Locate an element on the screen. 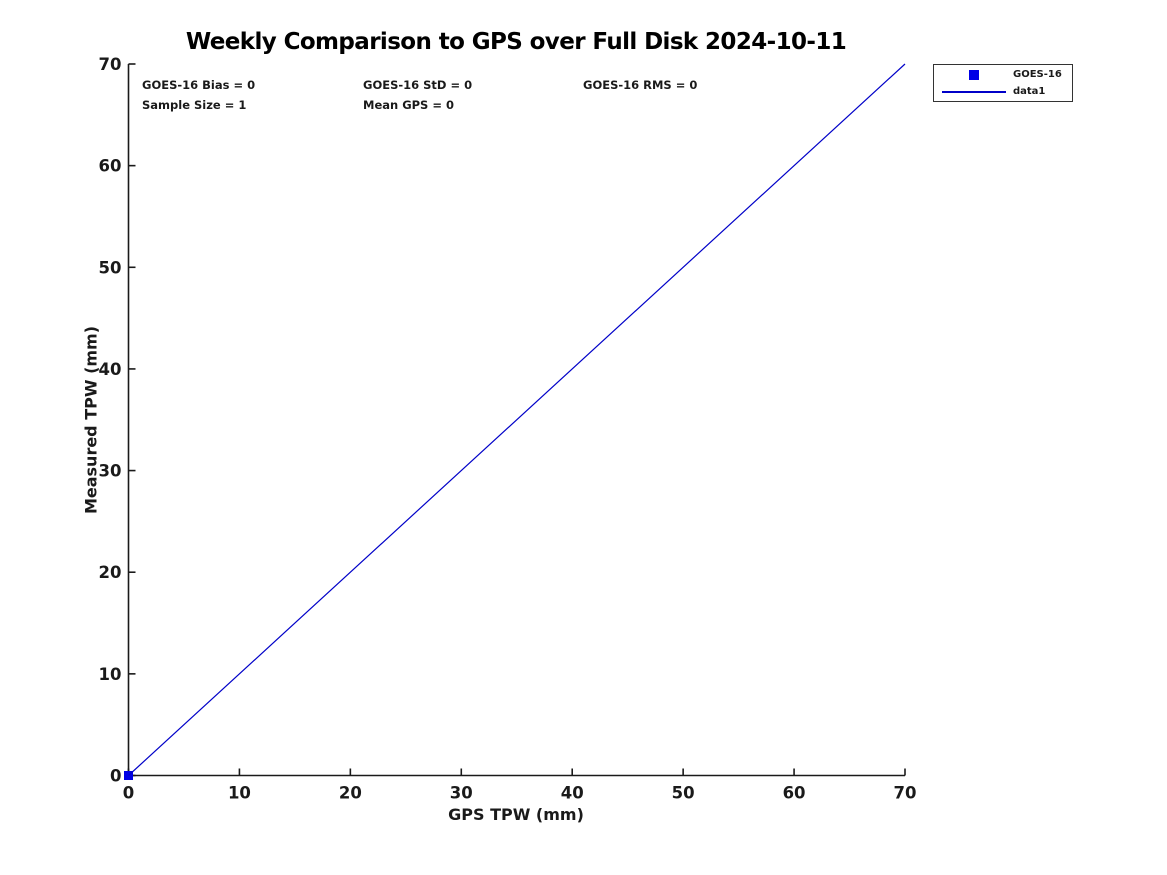 The width and height of the screenshot is (1167, 875). x-tick-label: 70 is located at coordinates (905, 793).